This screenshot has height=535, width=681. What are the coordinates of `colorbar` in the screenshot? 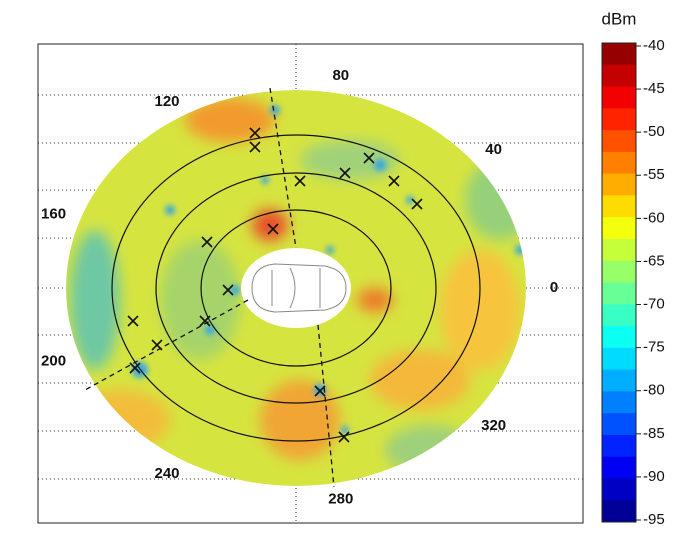 It's located at (619, 283).